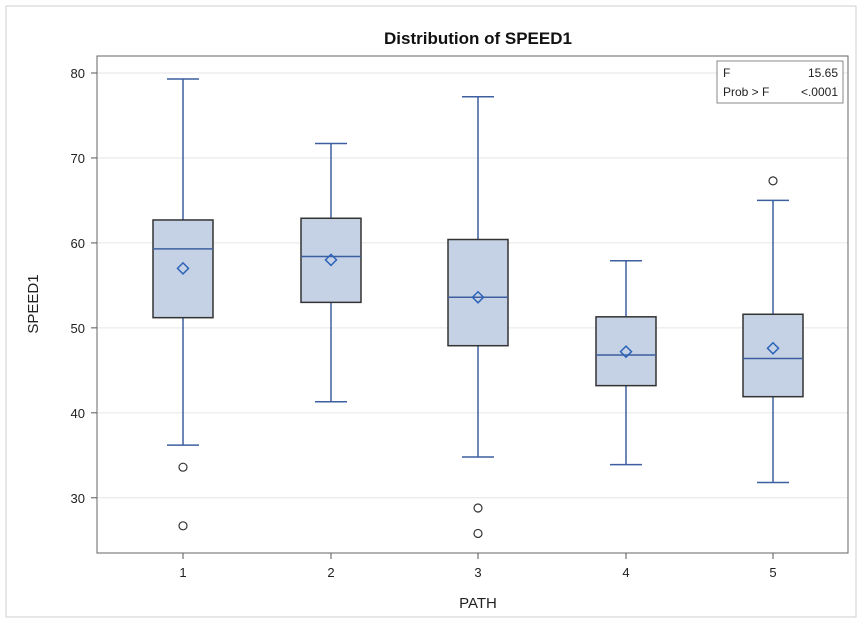 Image resolution: width=862 pixels, height=623 pixels. I want to click on chart-title: Distribution of SPEED1, so click(478, 38).